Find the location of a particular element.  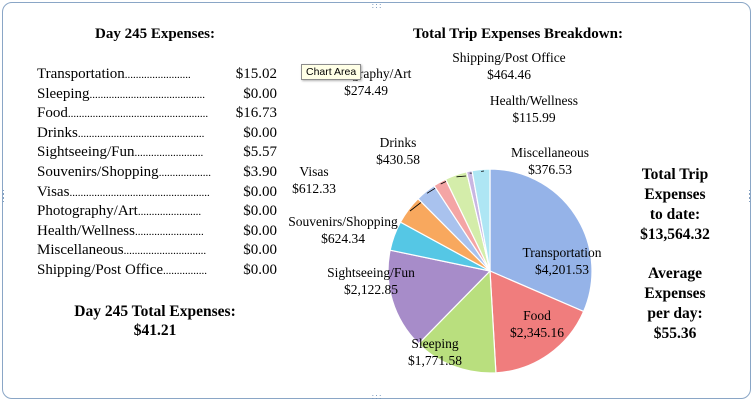

slice-label-name: Drinks is located at coordinates (398, 142).